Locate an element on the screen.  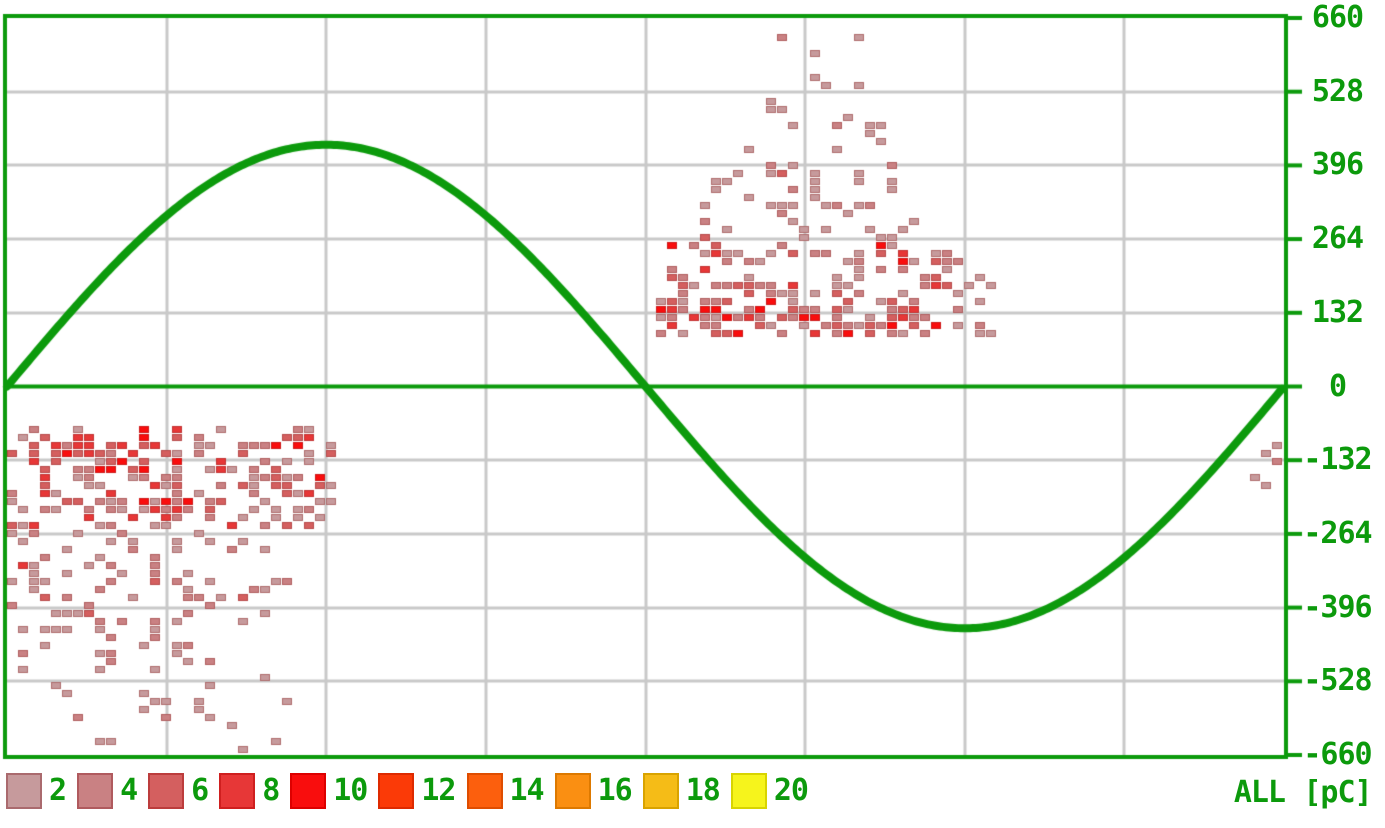
legend-item: 8 is located at coordinates (249, 791).